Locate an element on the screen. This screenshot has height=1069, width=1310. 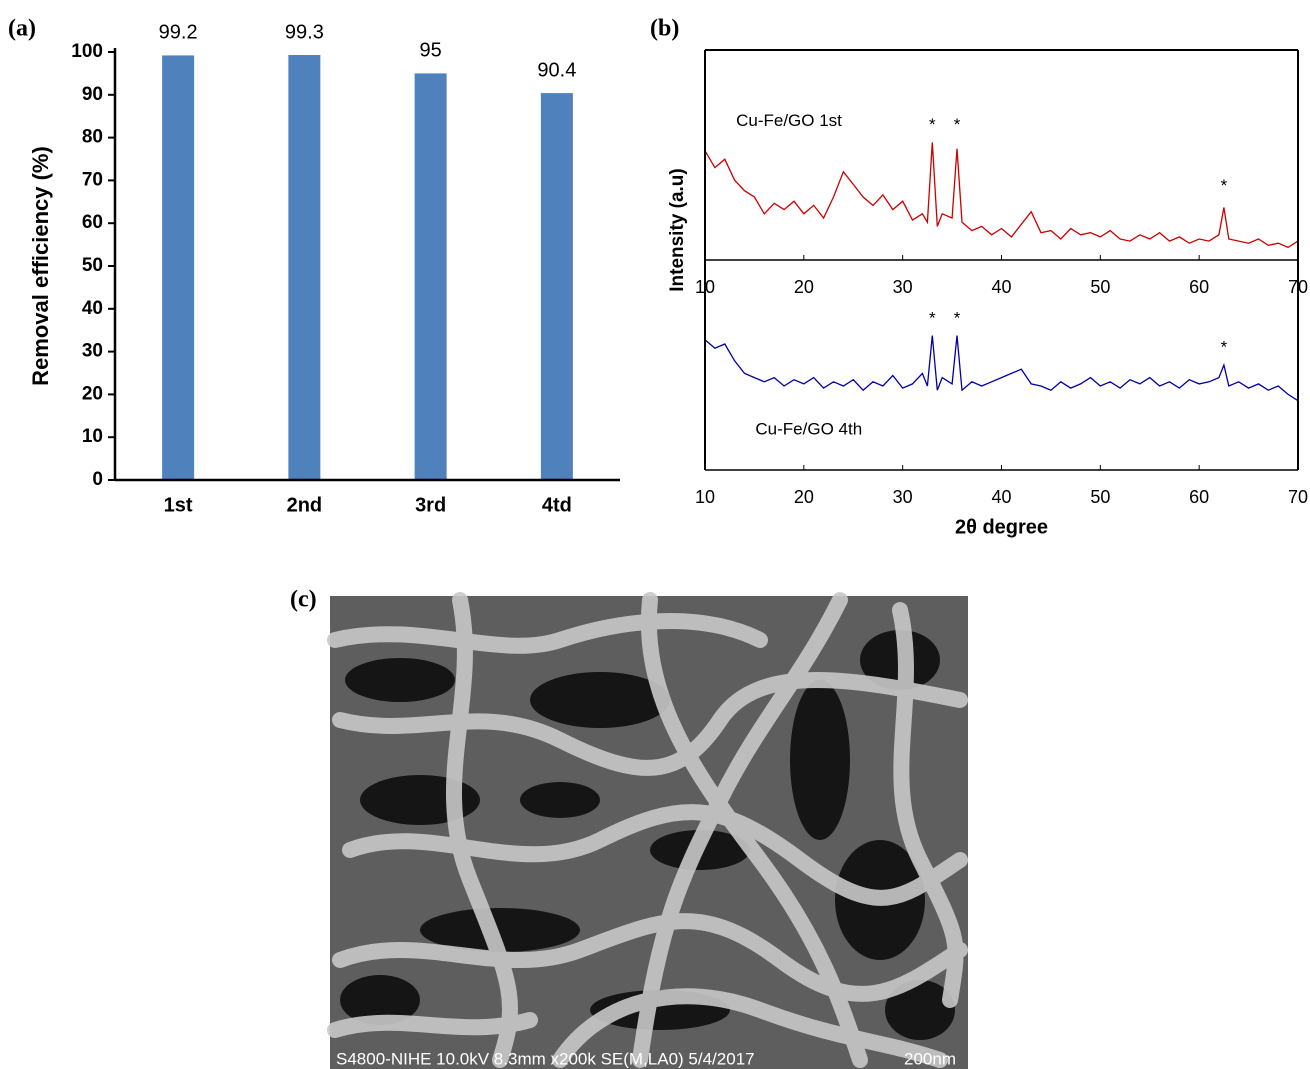
y-tick-label: 80 is located at coordinates (92, 137).